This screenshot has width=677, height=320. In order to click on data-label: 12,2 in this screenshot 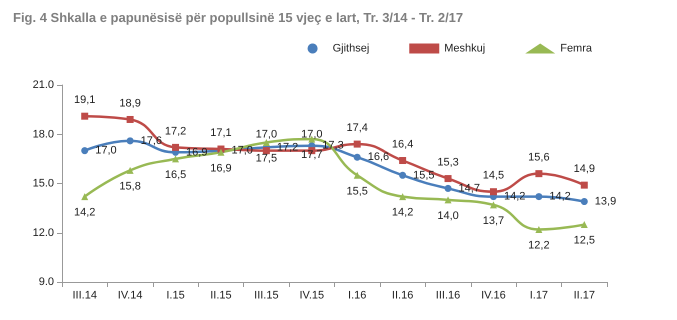, I will do `click(539, 245)`.